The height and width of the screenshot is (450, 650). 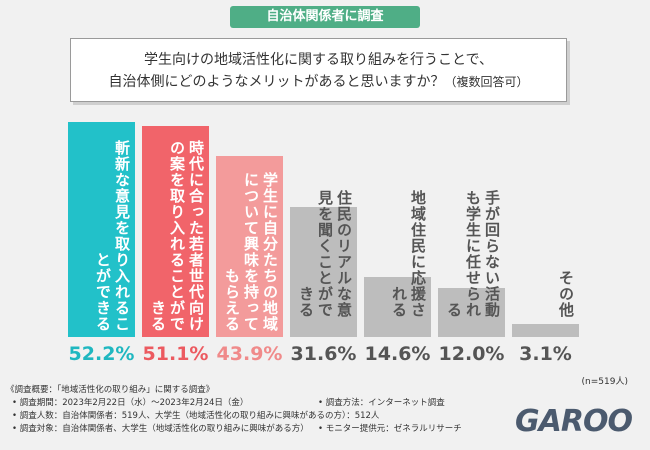 What do you see at coordinates (397, 354) in the screenshot?
I see `value-label: 14.6%` at bounding box center [397, 354].